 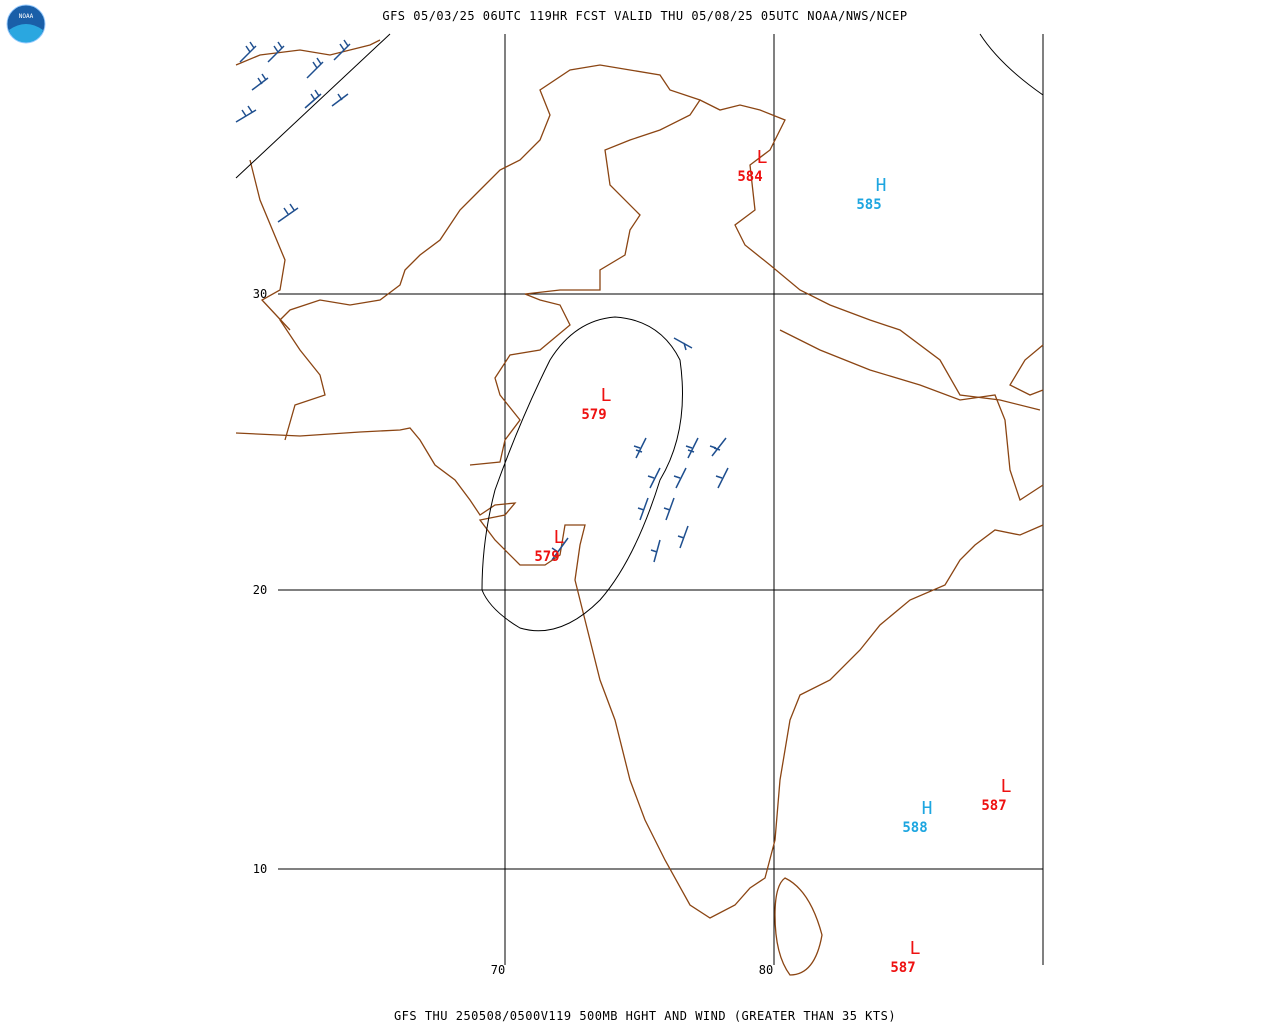 I want to click on logo: NOAA, so click(x=26, y=24).